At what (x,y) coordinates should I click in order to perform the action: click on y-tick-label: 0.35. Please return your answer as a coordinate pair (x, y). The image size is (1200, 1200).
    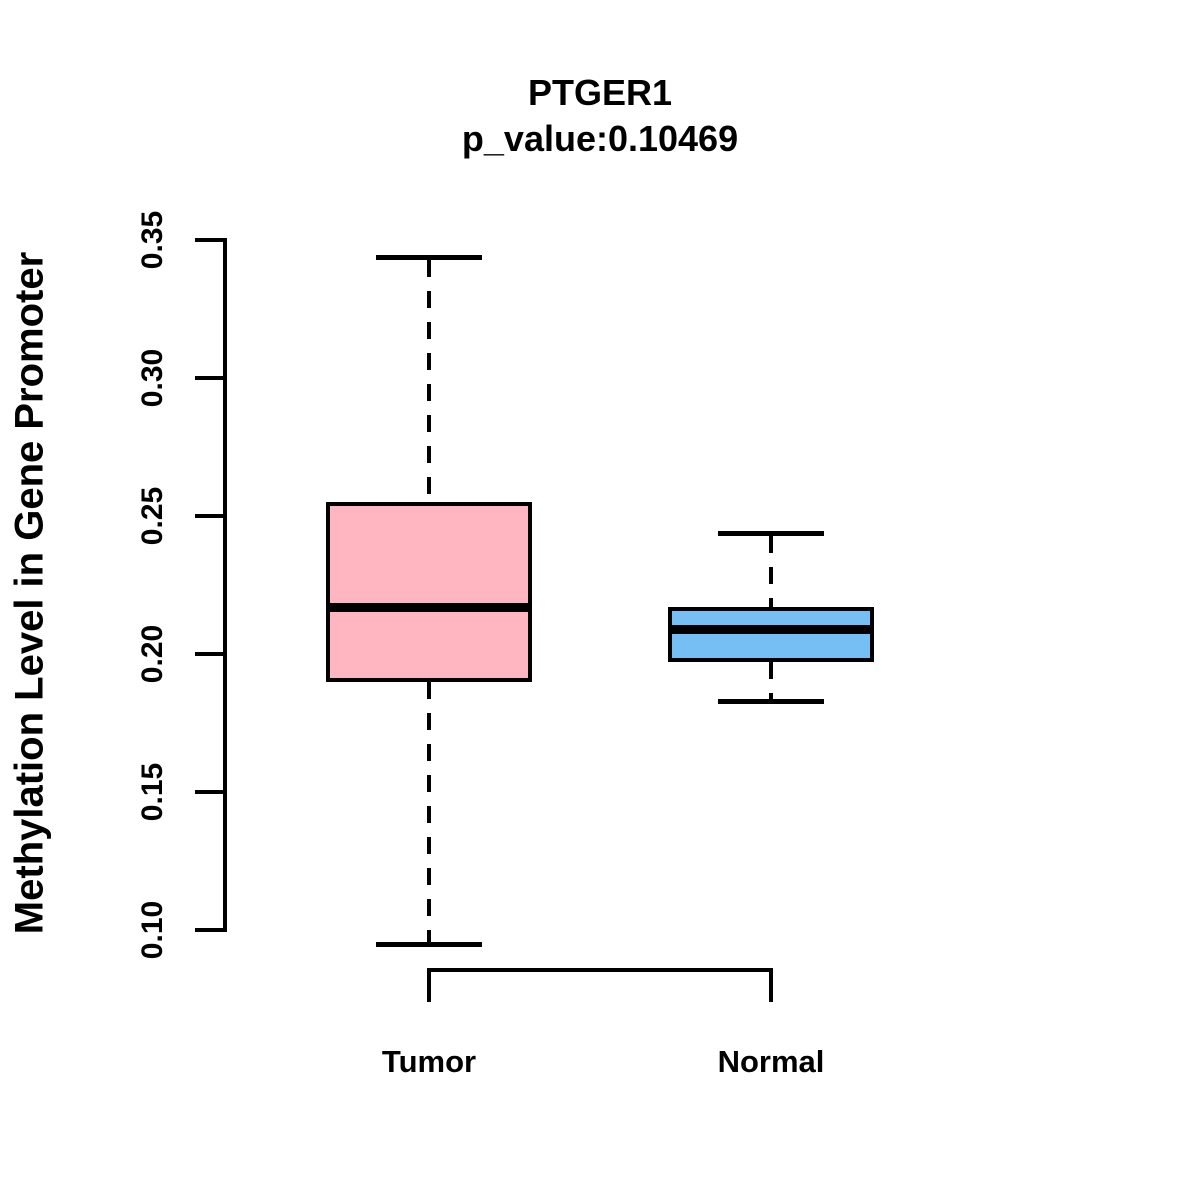
    Looking at the image, I should click on (152, 240).